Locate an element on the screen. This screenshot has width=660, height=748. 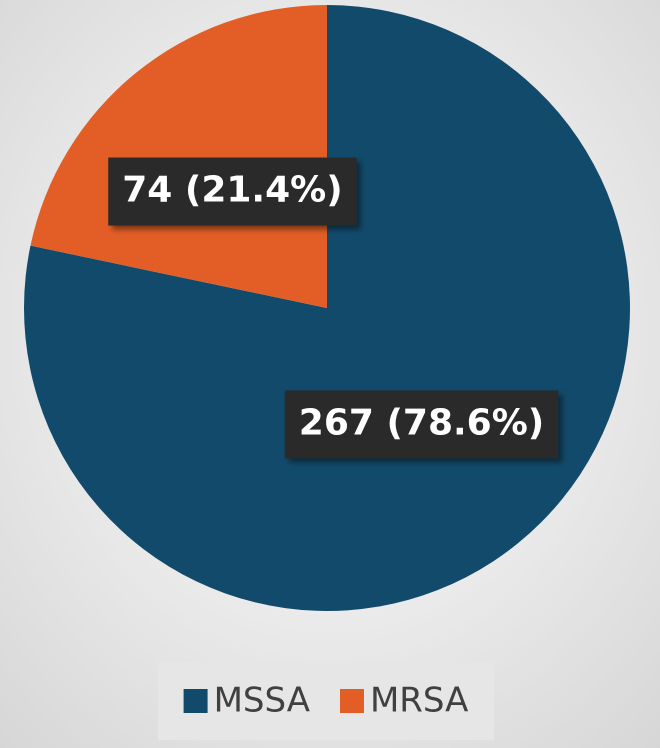
data-label-group: 267 (78.6%) is located at coordinates (421, 424).